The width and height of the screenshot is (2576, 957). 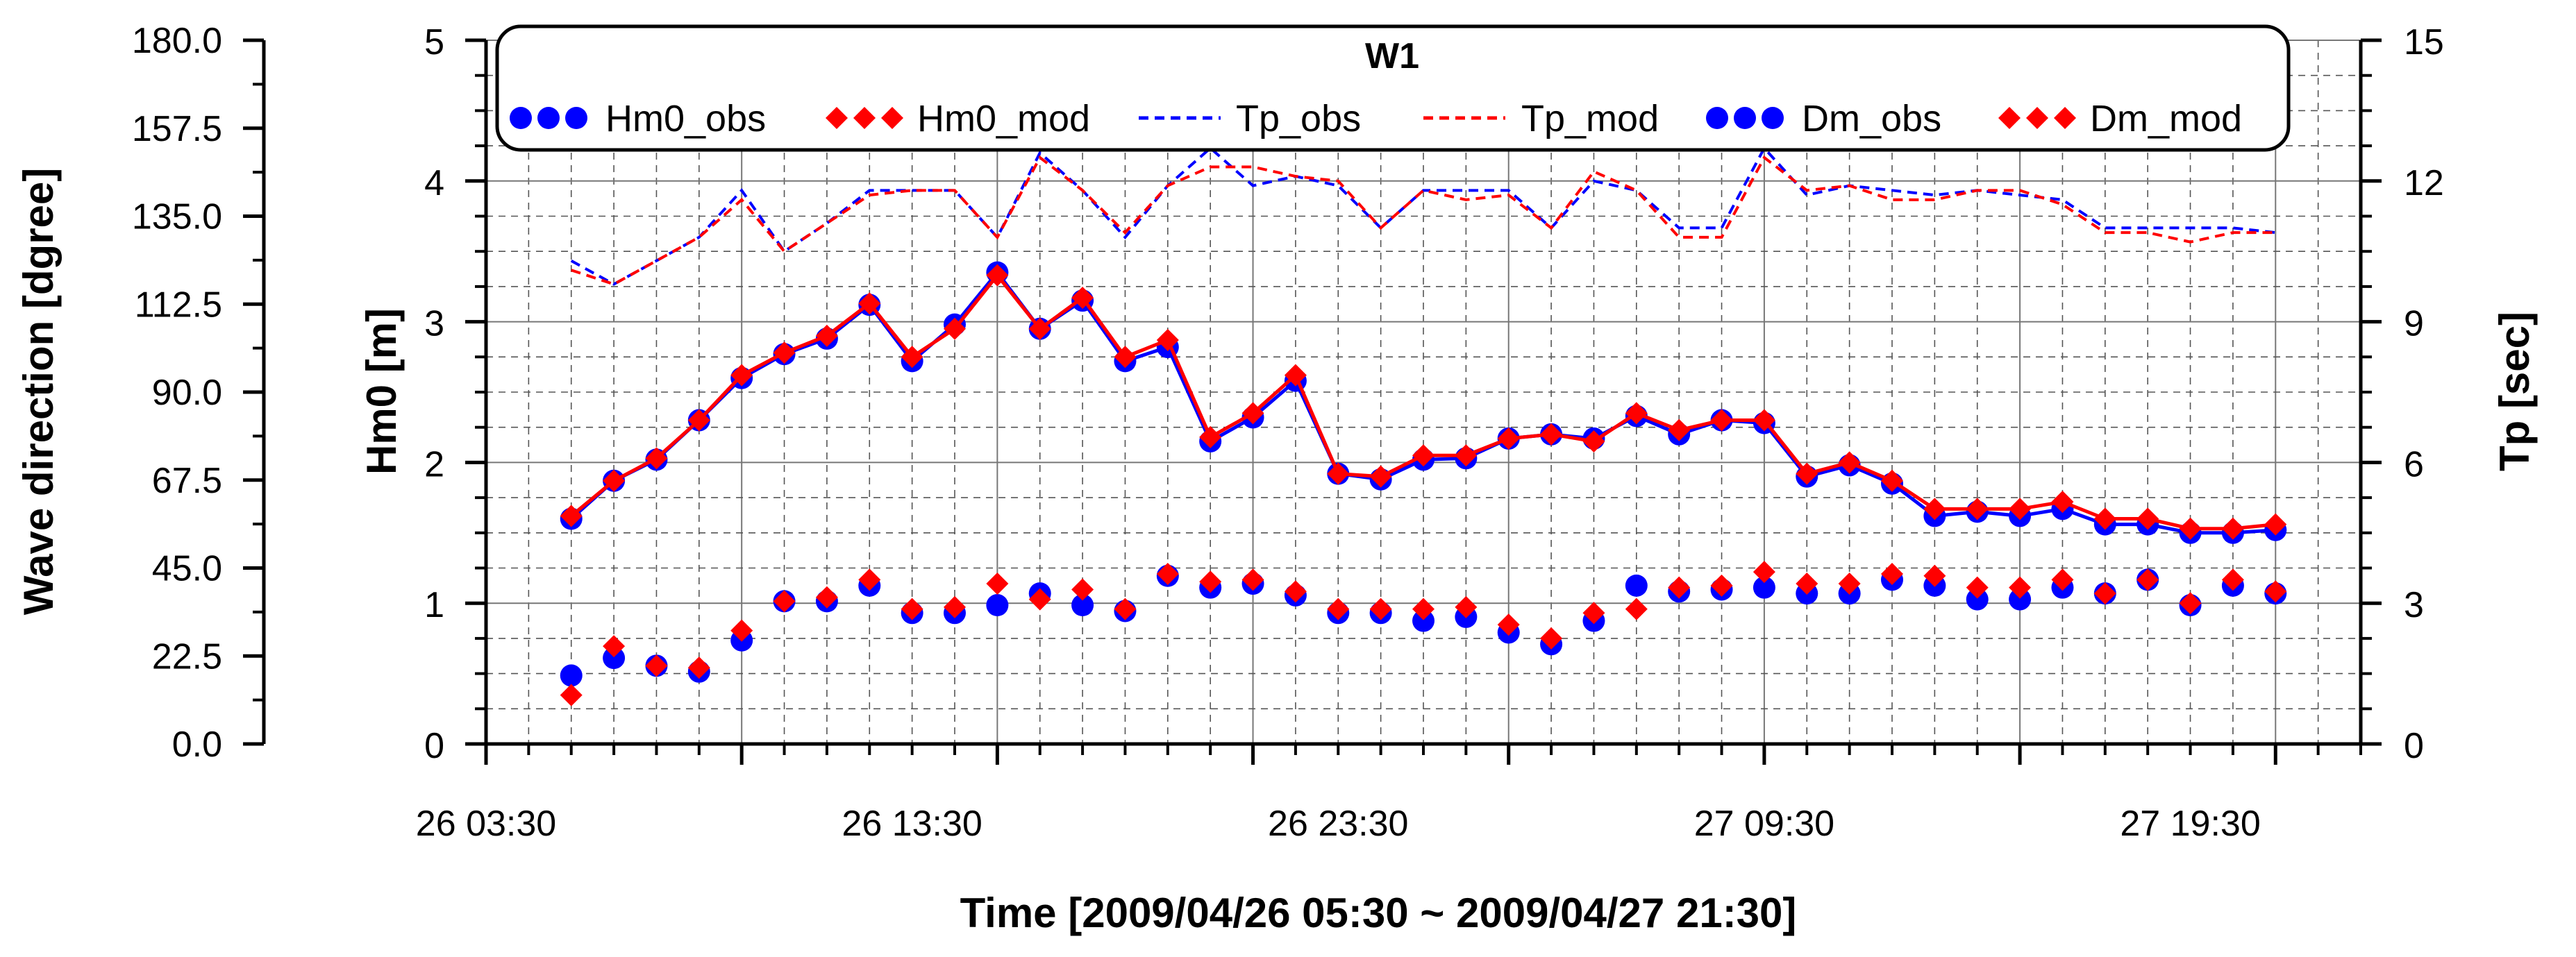 What do you see at coordinates (178, 305) in the screenshot?
I see `wave-direction-tick-label: 112.5` at bounding box center [178, 305].